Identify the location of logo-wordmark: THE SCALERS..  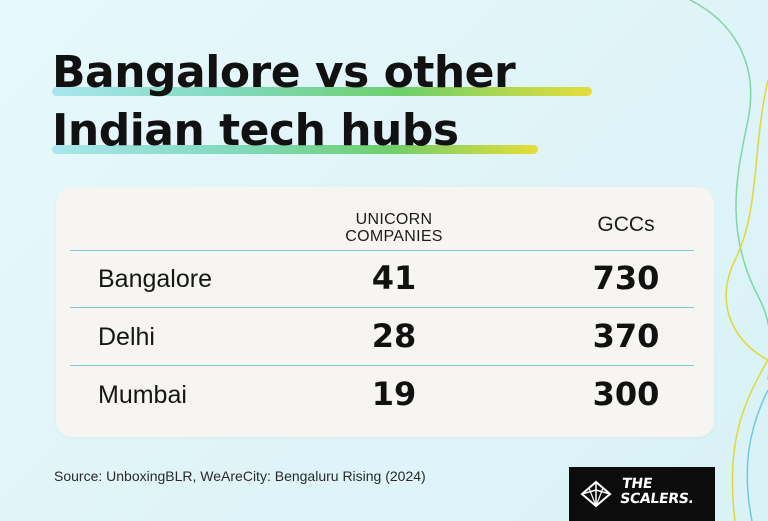
(656, 491).